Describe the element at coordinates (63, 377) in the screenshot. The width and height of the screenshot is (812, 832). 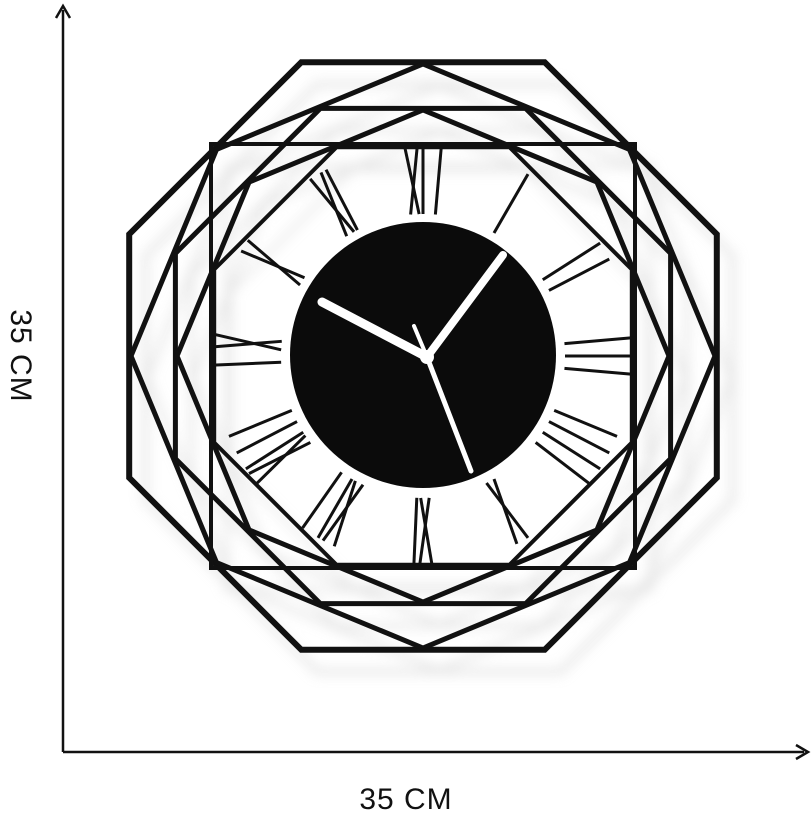
I see `height-arrow` at that location.